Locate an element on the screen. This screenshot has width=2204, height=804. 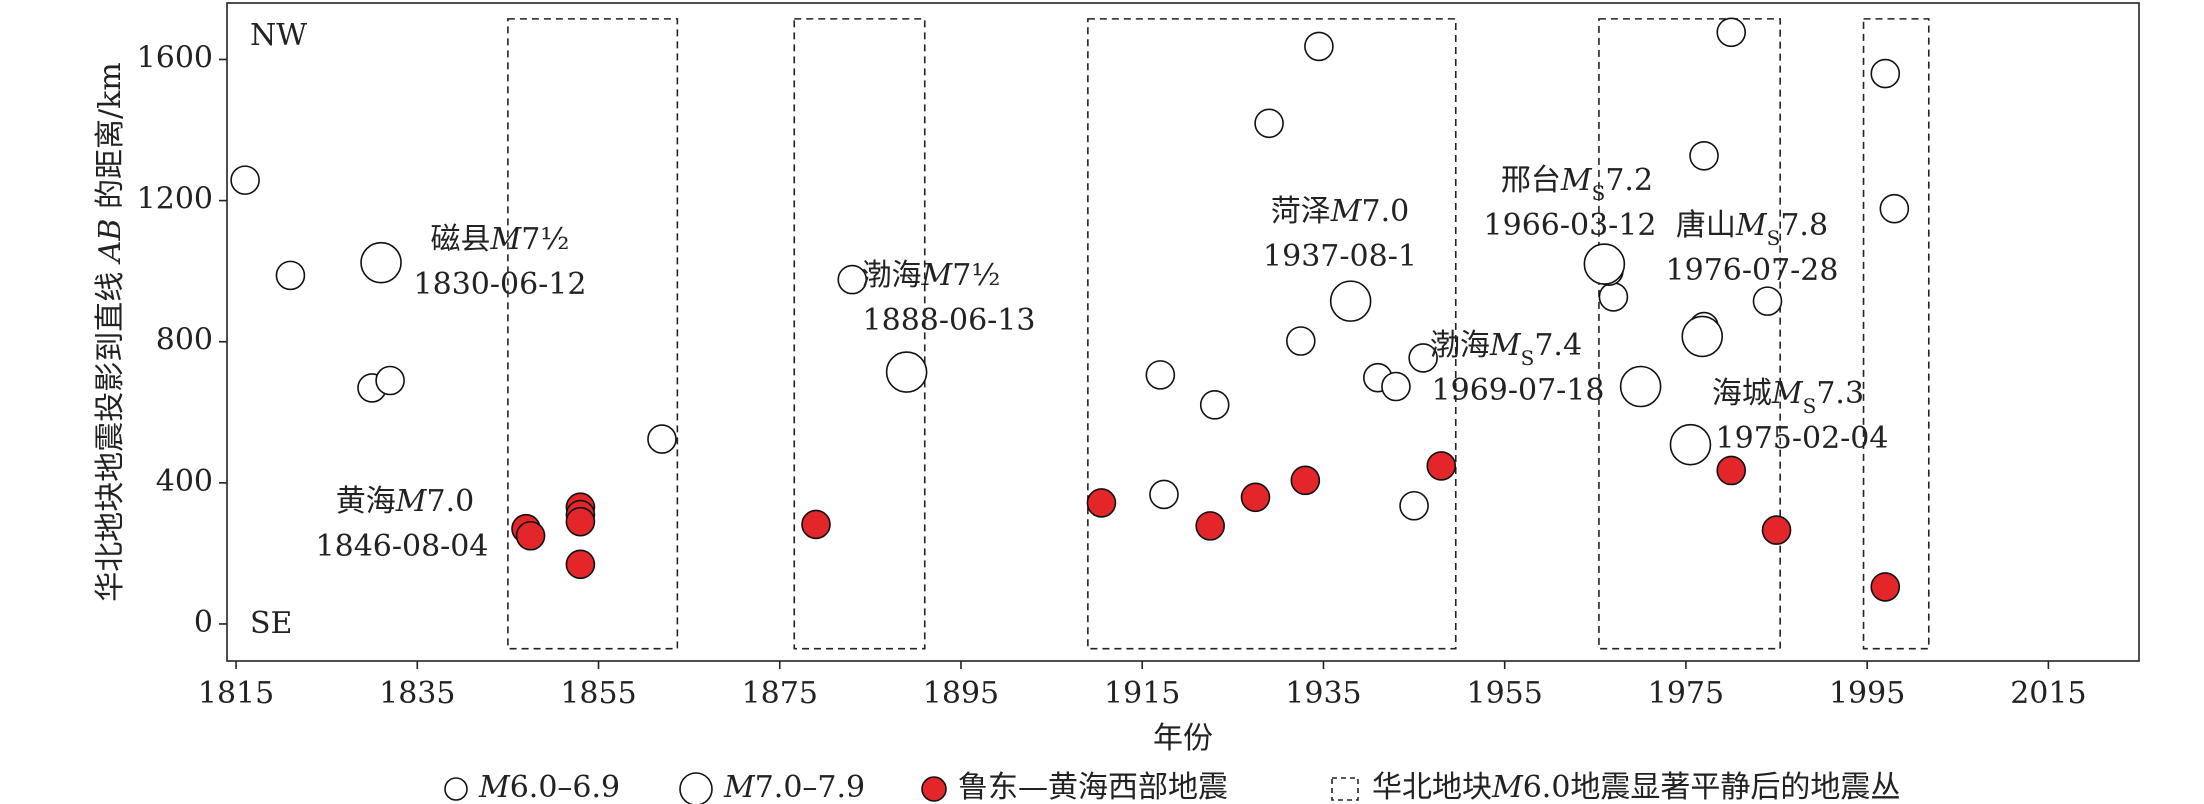
y-tick-label: 800 is located at coordinates (184, 340).